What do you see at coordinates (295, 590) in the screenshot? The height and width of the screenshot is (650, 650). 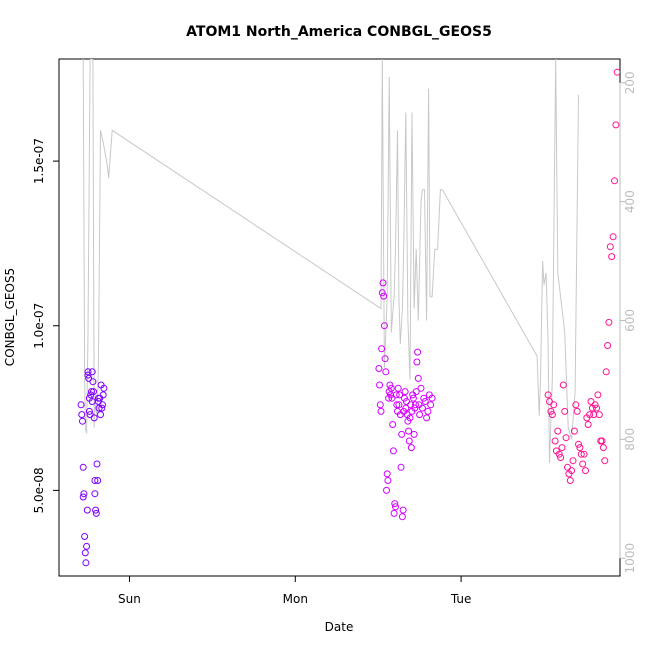 I see `x-axis: Sun Mon Tue` at bounding box center [295, 590].